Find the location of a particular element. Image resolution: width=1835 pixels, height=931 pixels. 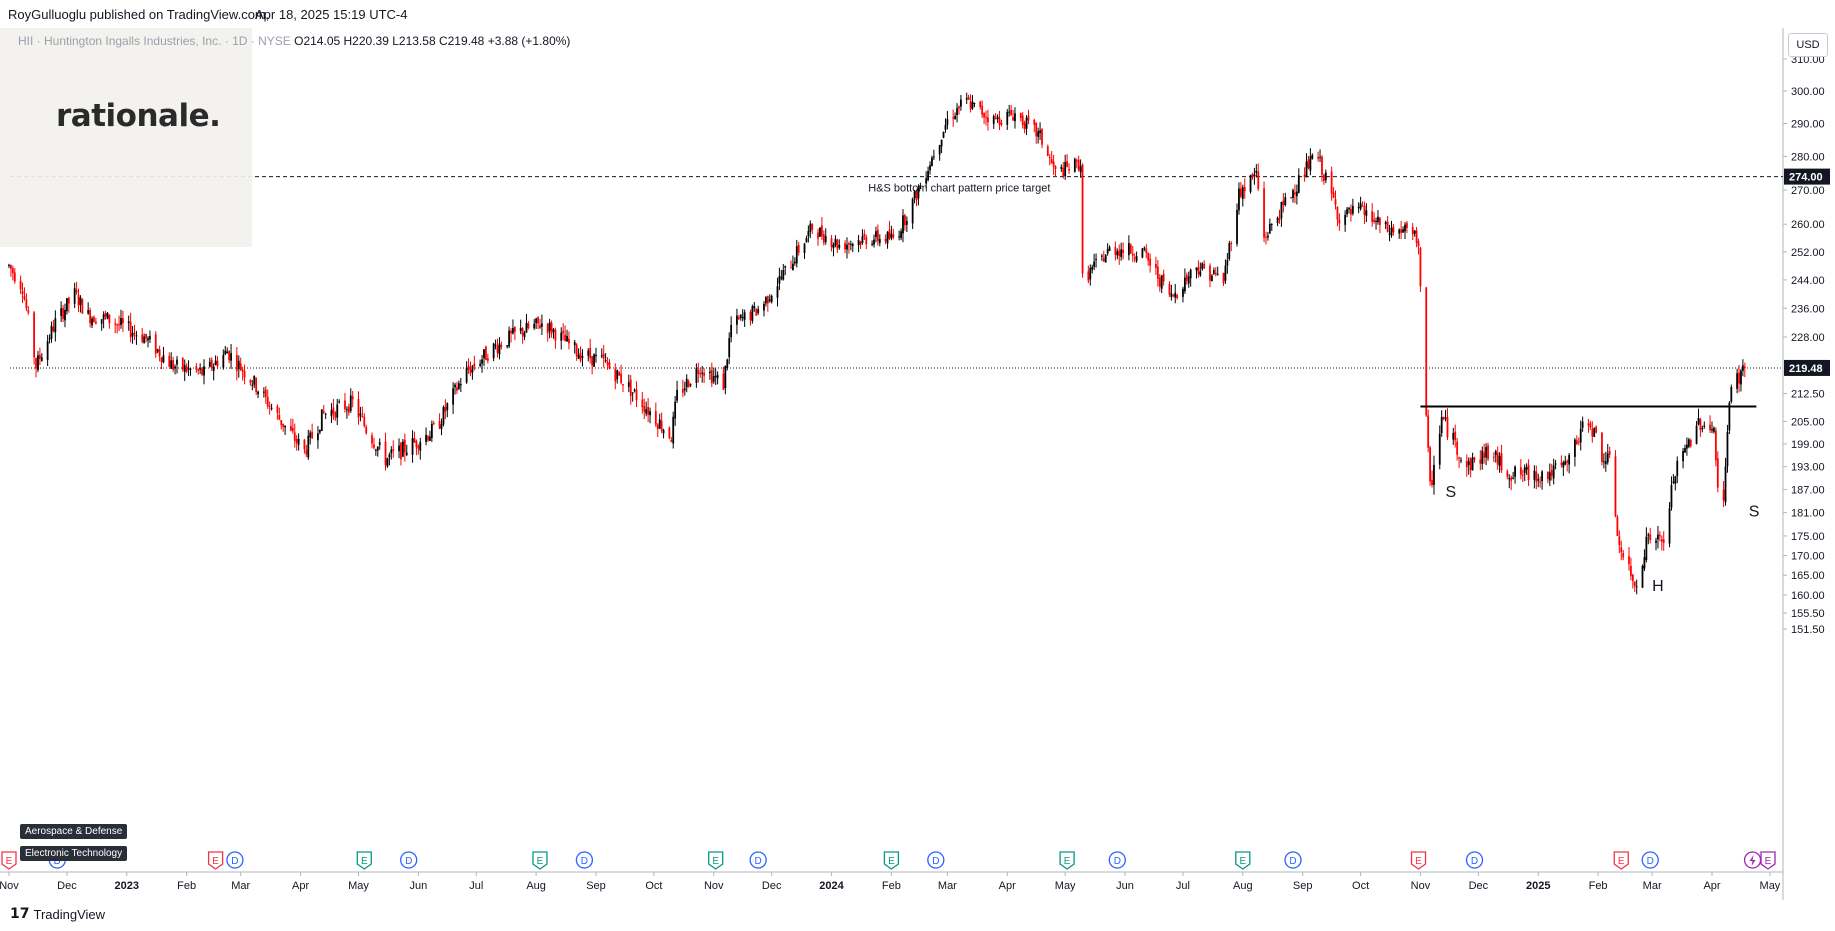

svg-text: E is located at coordinates (364, 861).